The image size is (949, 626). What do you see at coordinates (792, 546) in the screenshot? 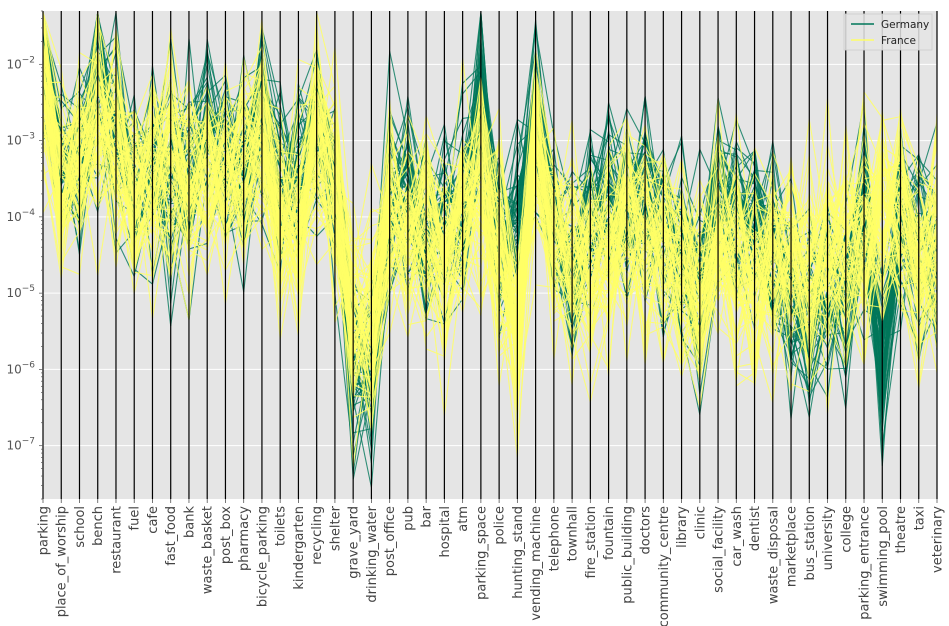
I see `x-tick-label-marketplace: marketplace` at bounding box center [792, 546].